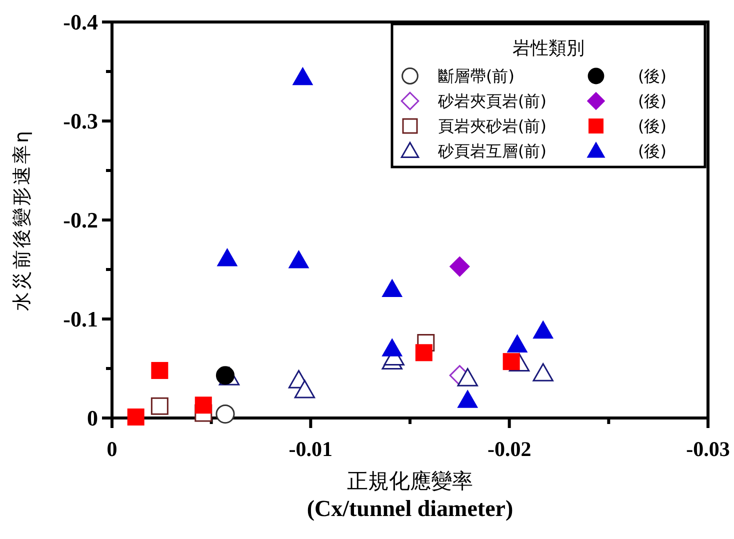  Describe the element at coordinates (476, 76) in the screenshot. I see `legend-label: 斷層帶(前)` at that location.